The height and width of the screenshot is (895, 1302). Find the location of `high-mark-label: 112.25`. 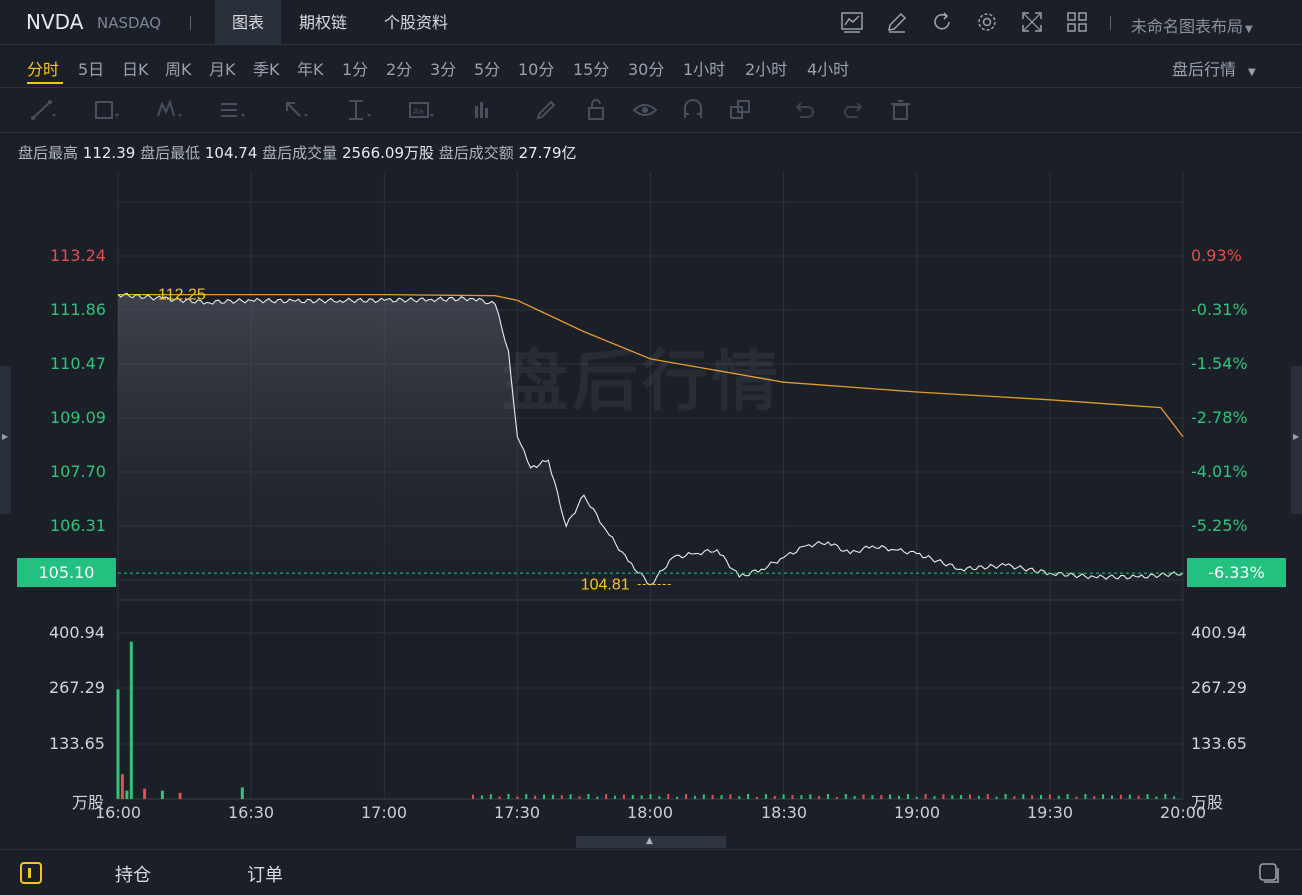

high-mark-label: 112.25 is located at coordinates (182, 295).